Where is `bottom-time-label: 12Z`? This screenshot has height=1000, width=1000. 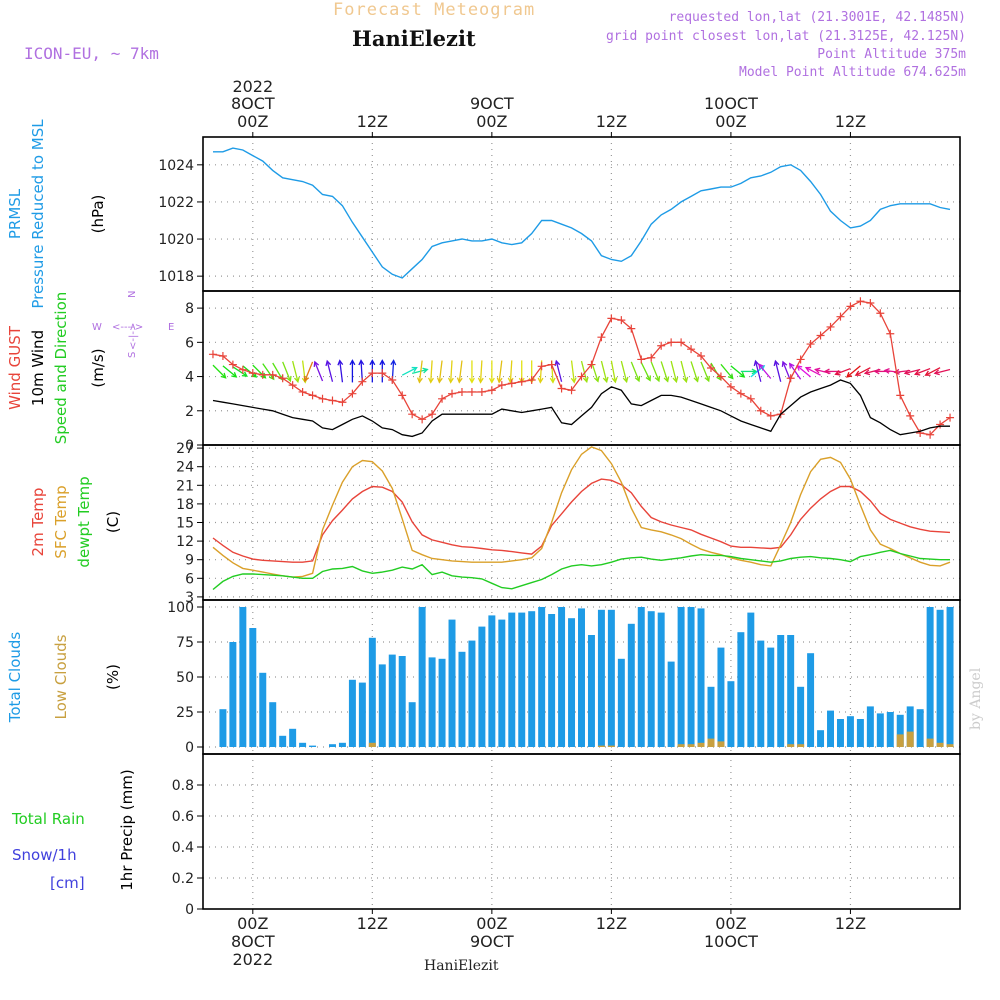
bottom-time-label: 12Z is located at coordinates (372, 923).